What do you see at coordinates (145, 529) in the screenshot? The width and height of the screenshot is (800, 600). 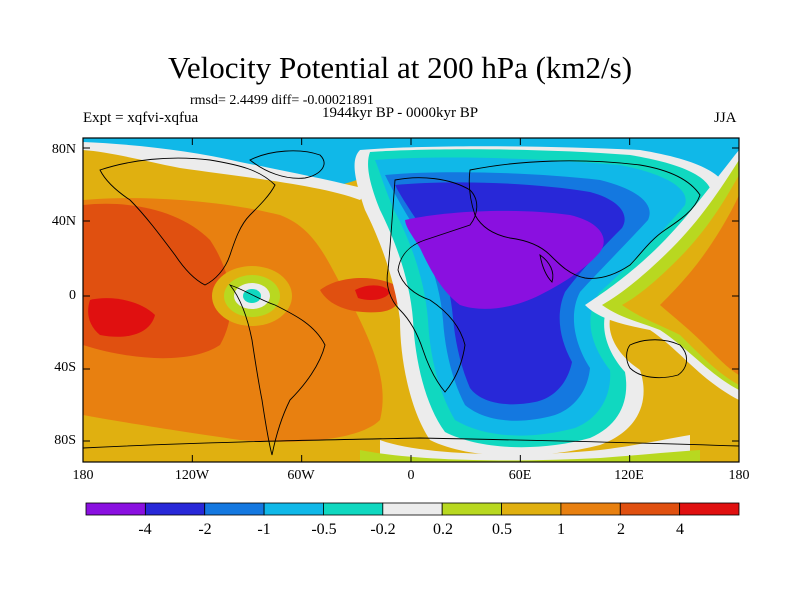 I see `colorbar-label: -4` at bounding box center [145, 529].